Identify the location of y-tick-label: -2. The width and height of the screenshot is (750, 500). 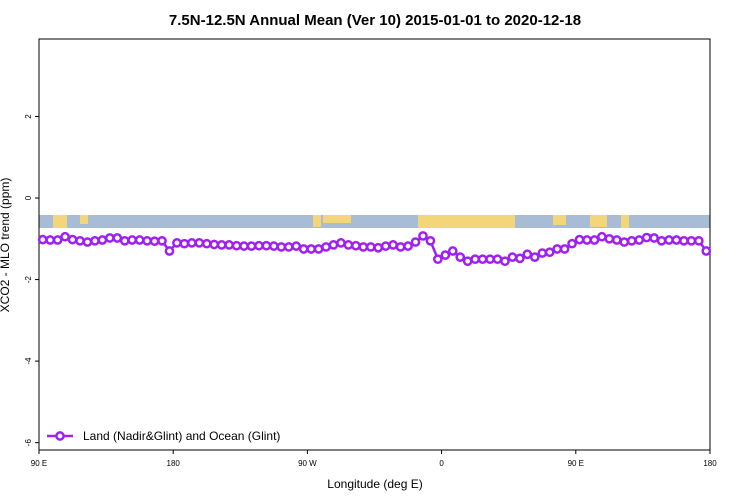
(28, 279).